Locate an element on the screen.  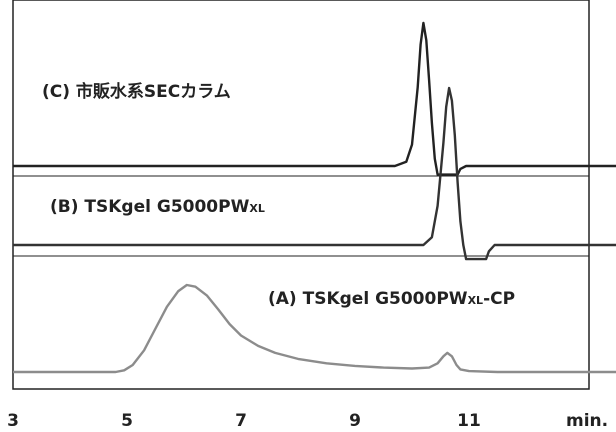
x-tick-label: 7 is located at coordinates (241, 421).